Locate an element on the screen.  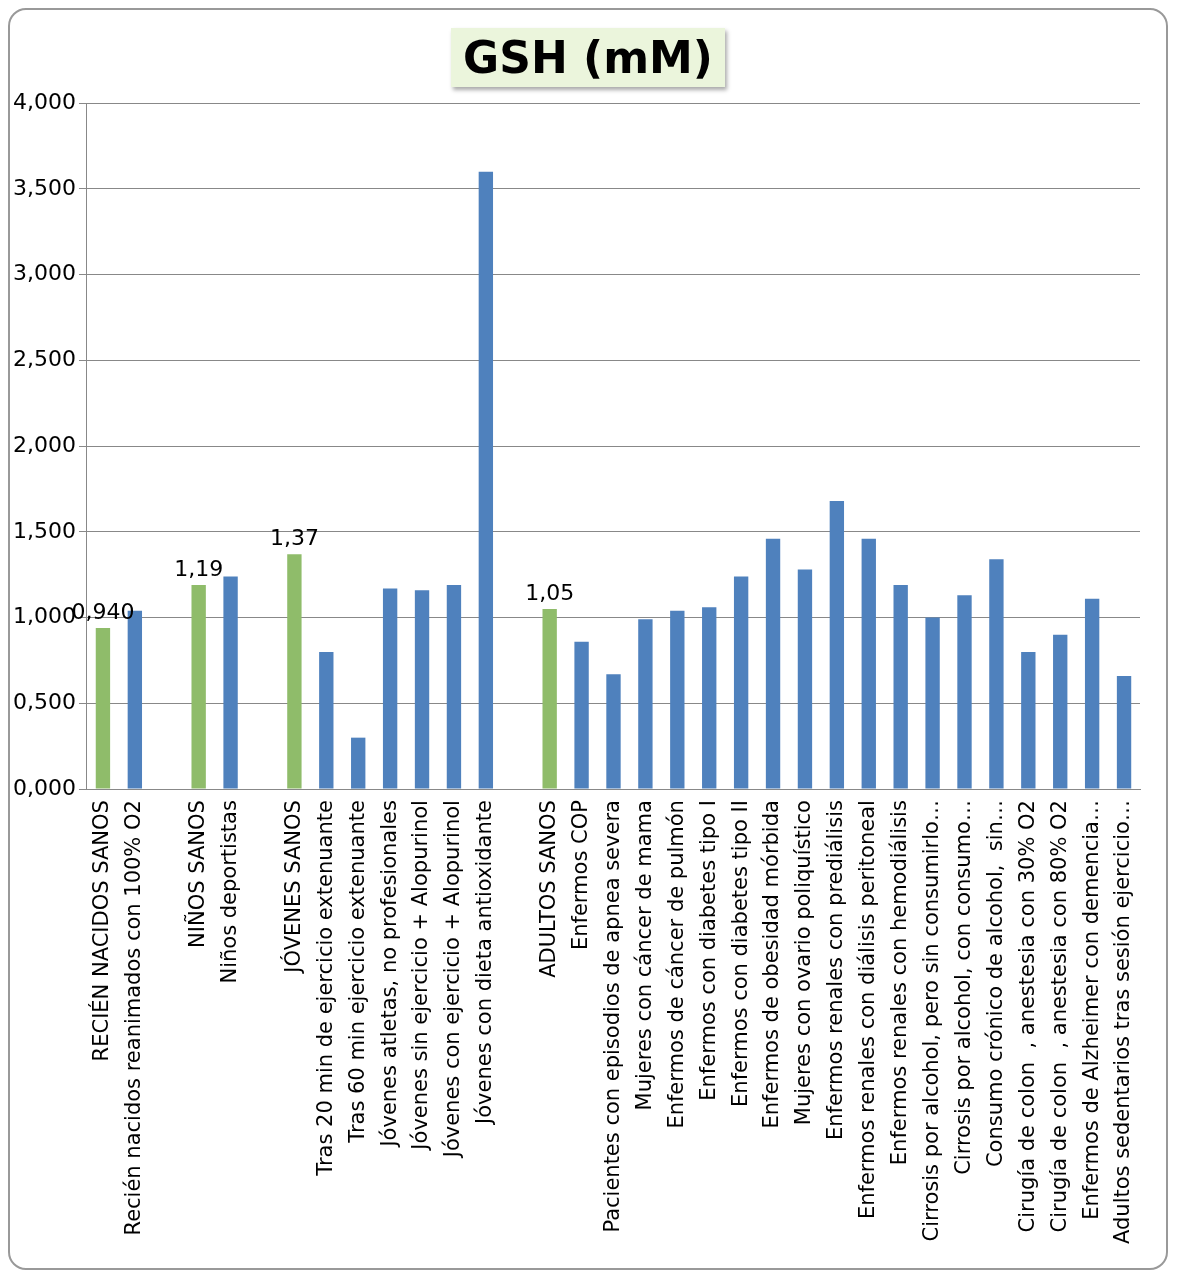
data-label: 1,19 is located at coordinates (199, 568).